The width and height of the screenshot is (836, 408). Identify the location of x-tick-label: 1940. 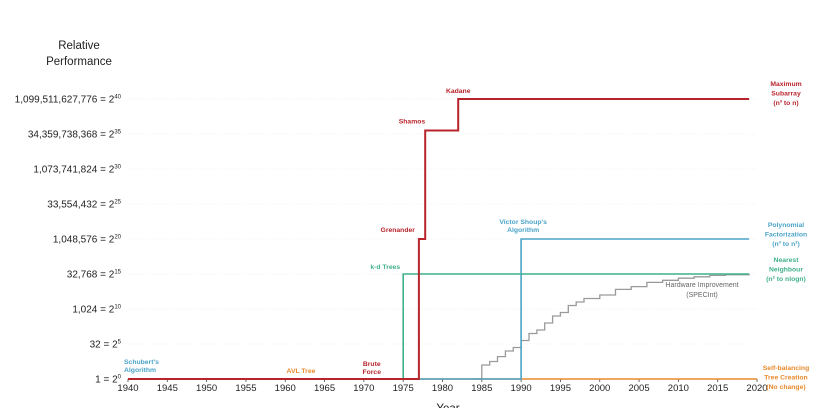
(127, 388).